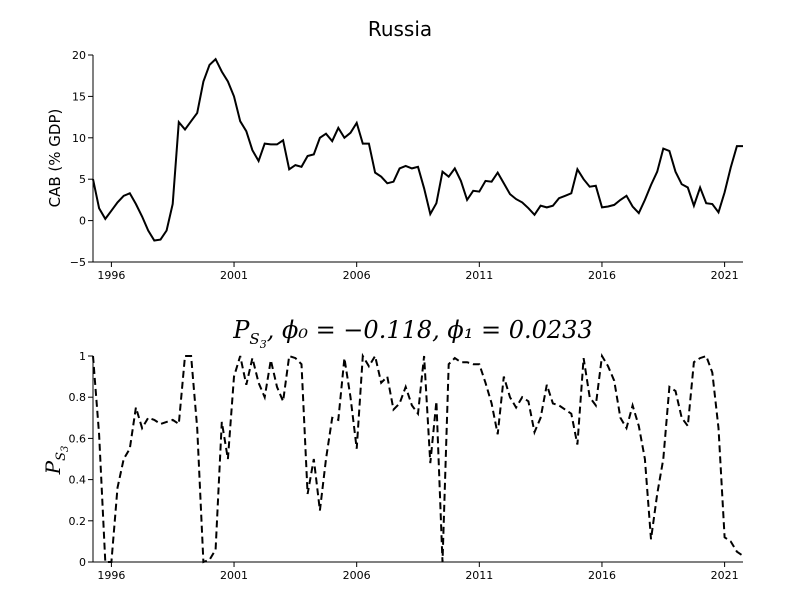  Describe the element at coordinates (725, 575) in the screenshot. I see `chart-bottom-x-tick-label: 2021` at that location.